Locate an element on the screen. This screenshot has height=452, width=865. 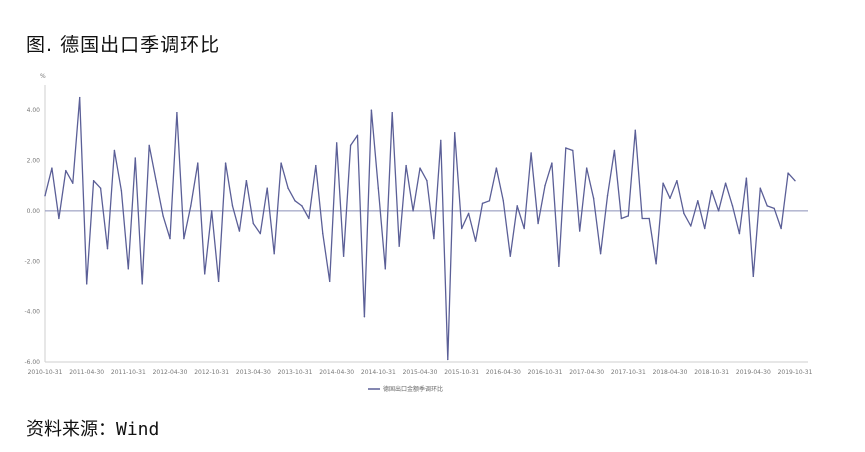
legend: 德国出口金额季调环比 is located at coordinates (405, 389).